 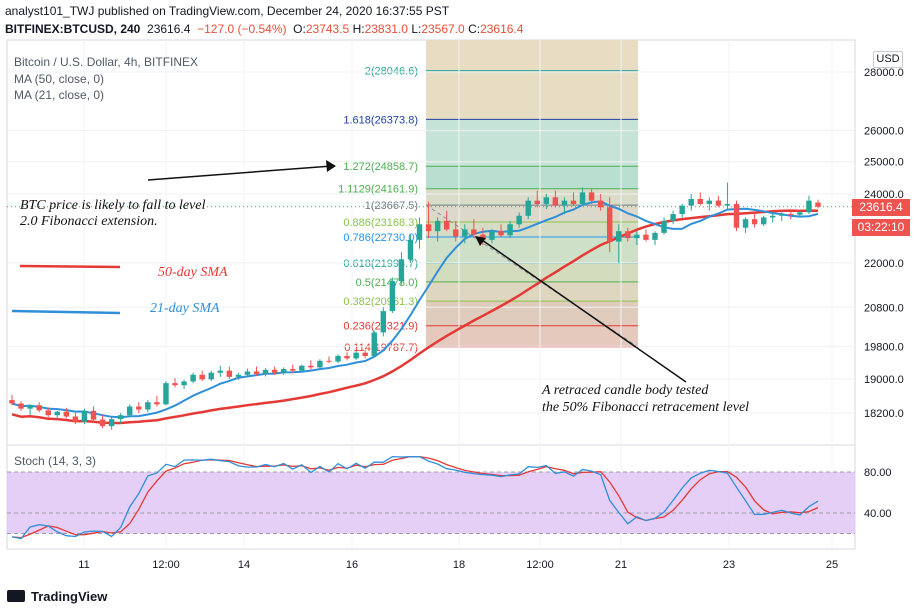 I want to click on y-tick-label: 26000.0, so click(x=884, y=132).